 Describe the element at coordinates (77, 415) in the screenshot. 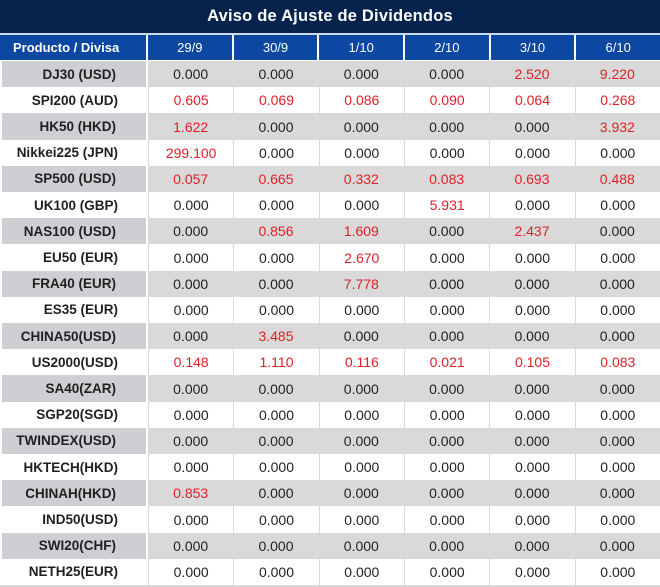

I see `product-cell: SGP20(SGD)` at that location.